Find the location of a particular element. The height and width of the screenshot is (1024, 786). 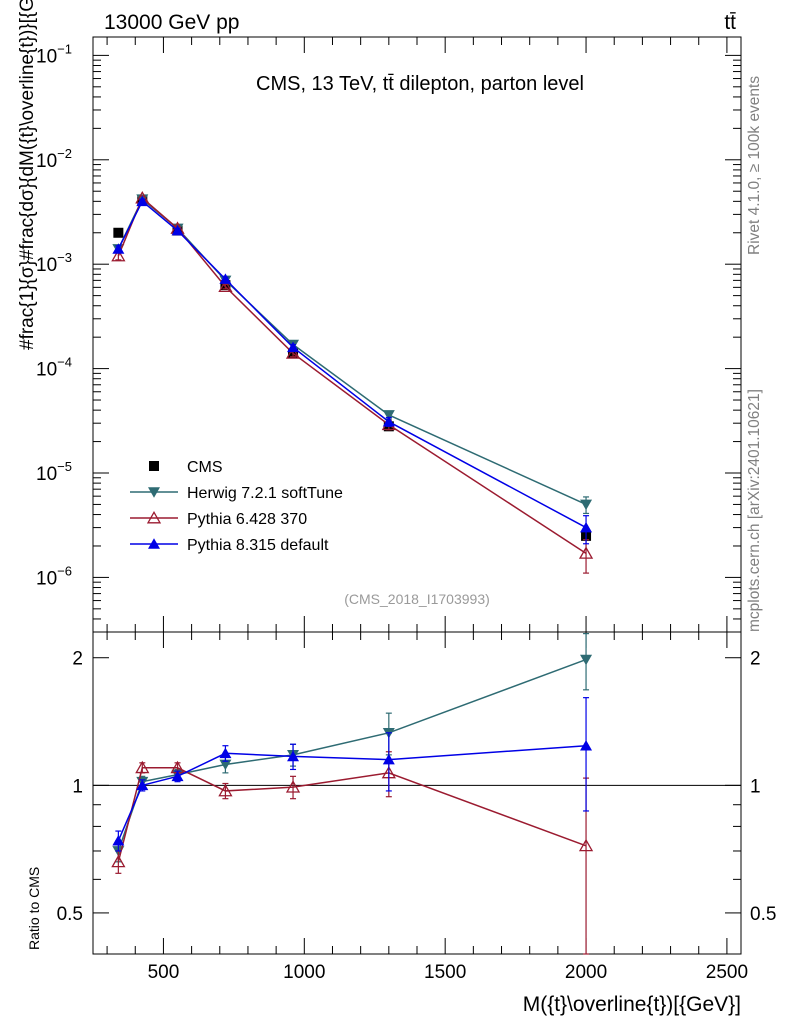

rivet-version-label: Rivet 4.1.0, ≥ 100k events is located at coordinates (754, 165).